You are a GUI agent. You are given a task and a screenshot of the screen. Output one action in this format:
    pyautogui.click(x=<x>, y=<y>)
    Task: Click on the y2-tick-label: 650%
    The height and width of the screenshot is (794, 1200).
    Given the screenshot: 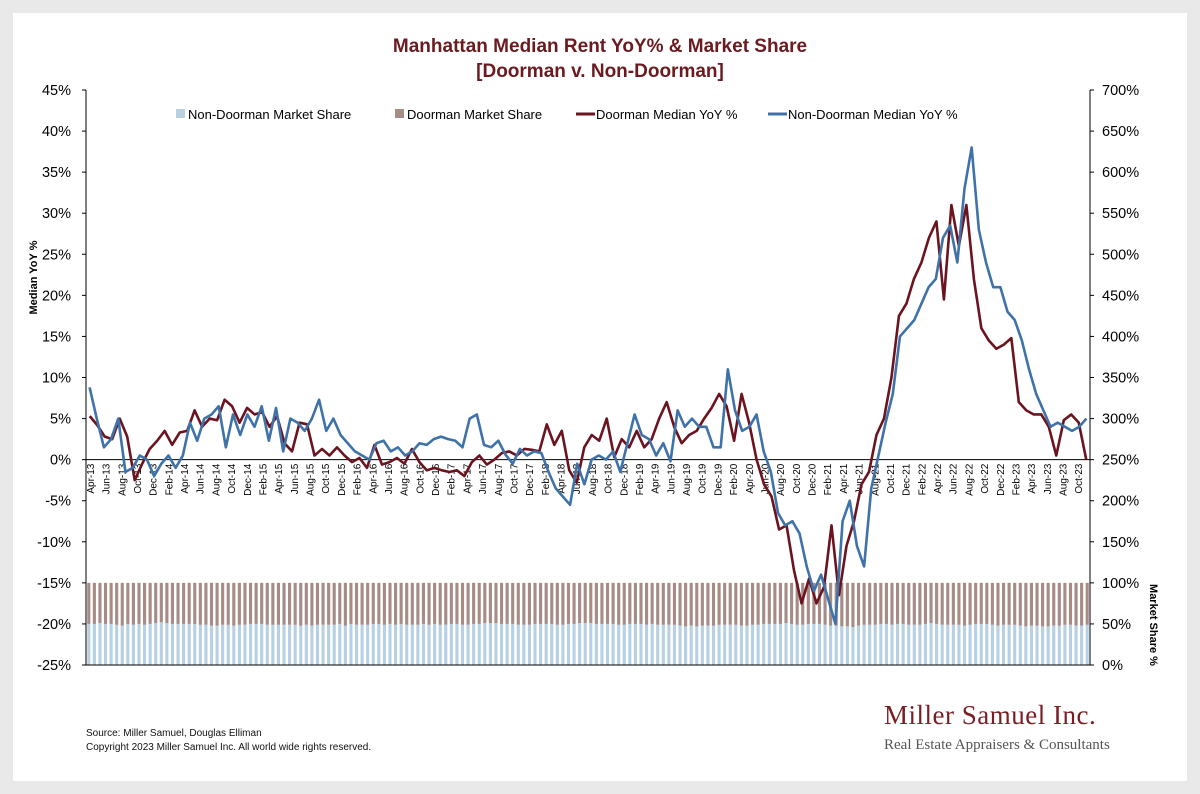 What is the action you would take?
    pyautogui.click(x=1120, y=132)
    